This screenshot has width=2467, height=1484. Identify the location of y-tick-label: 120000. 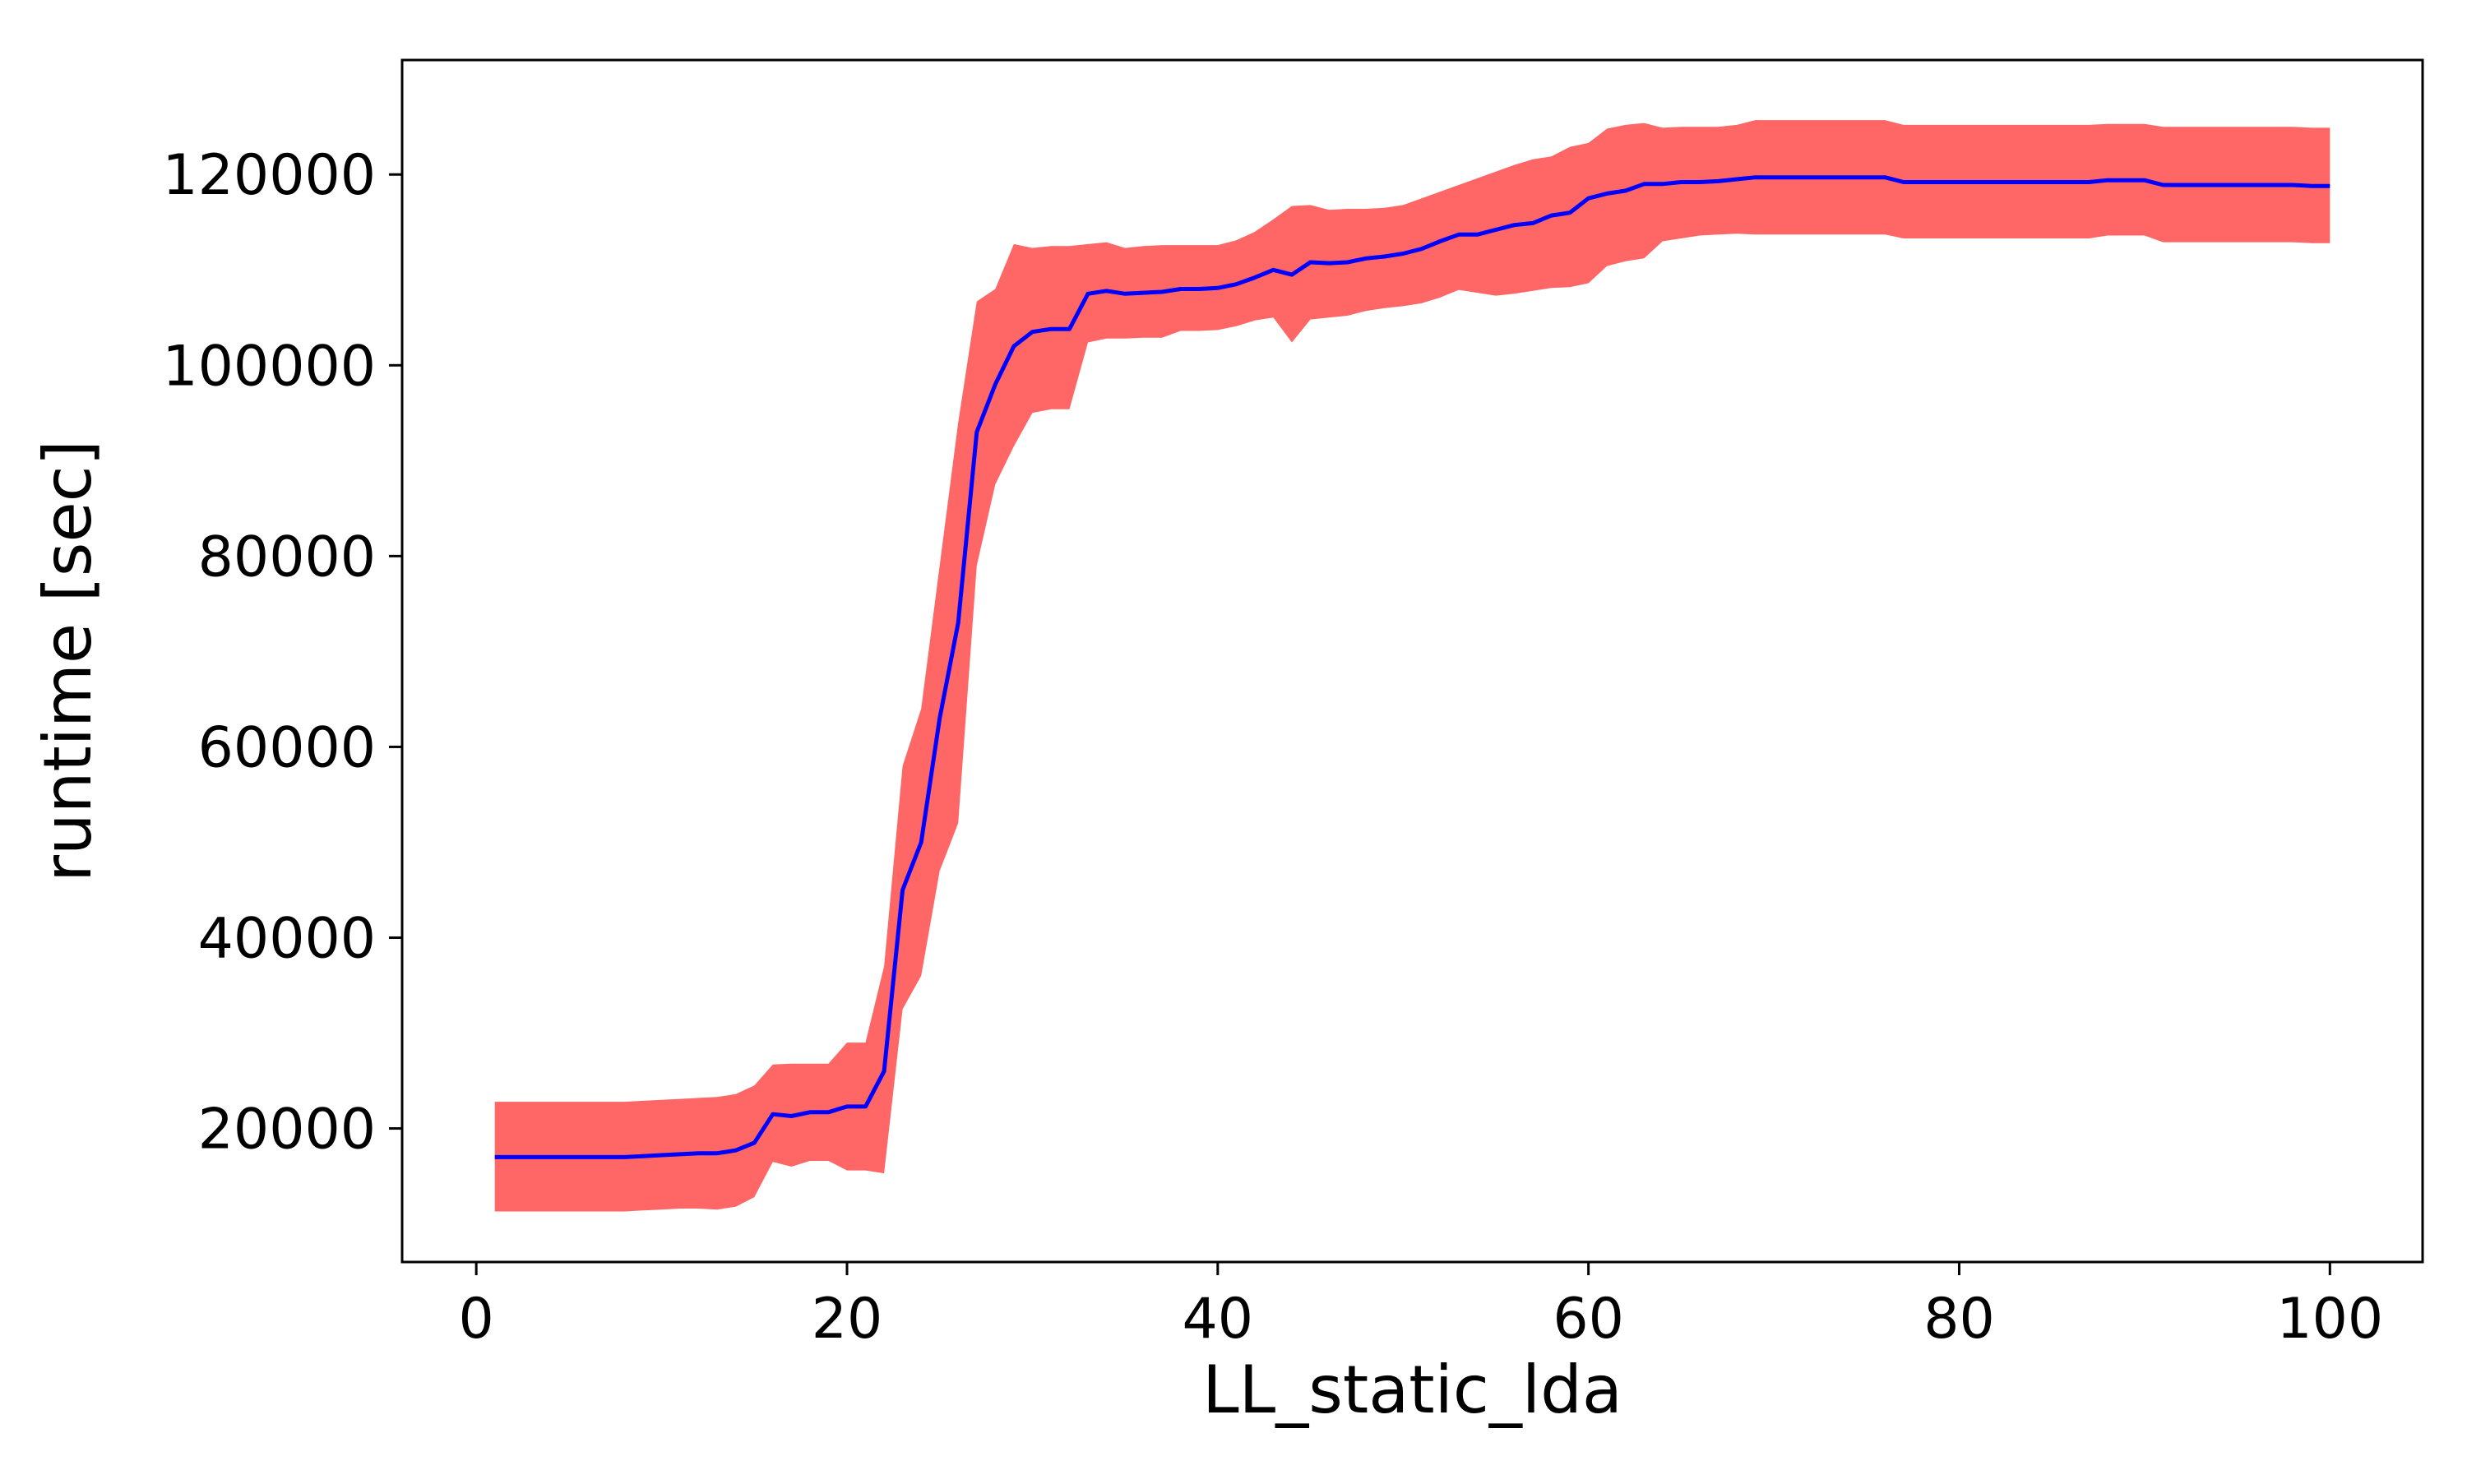
(269, 175).